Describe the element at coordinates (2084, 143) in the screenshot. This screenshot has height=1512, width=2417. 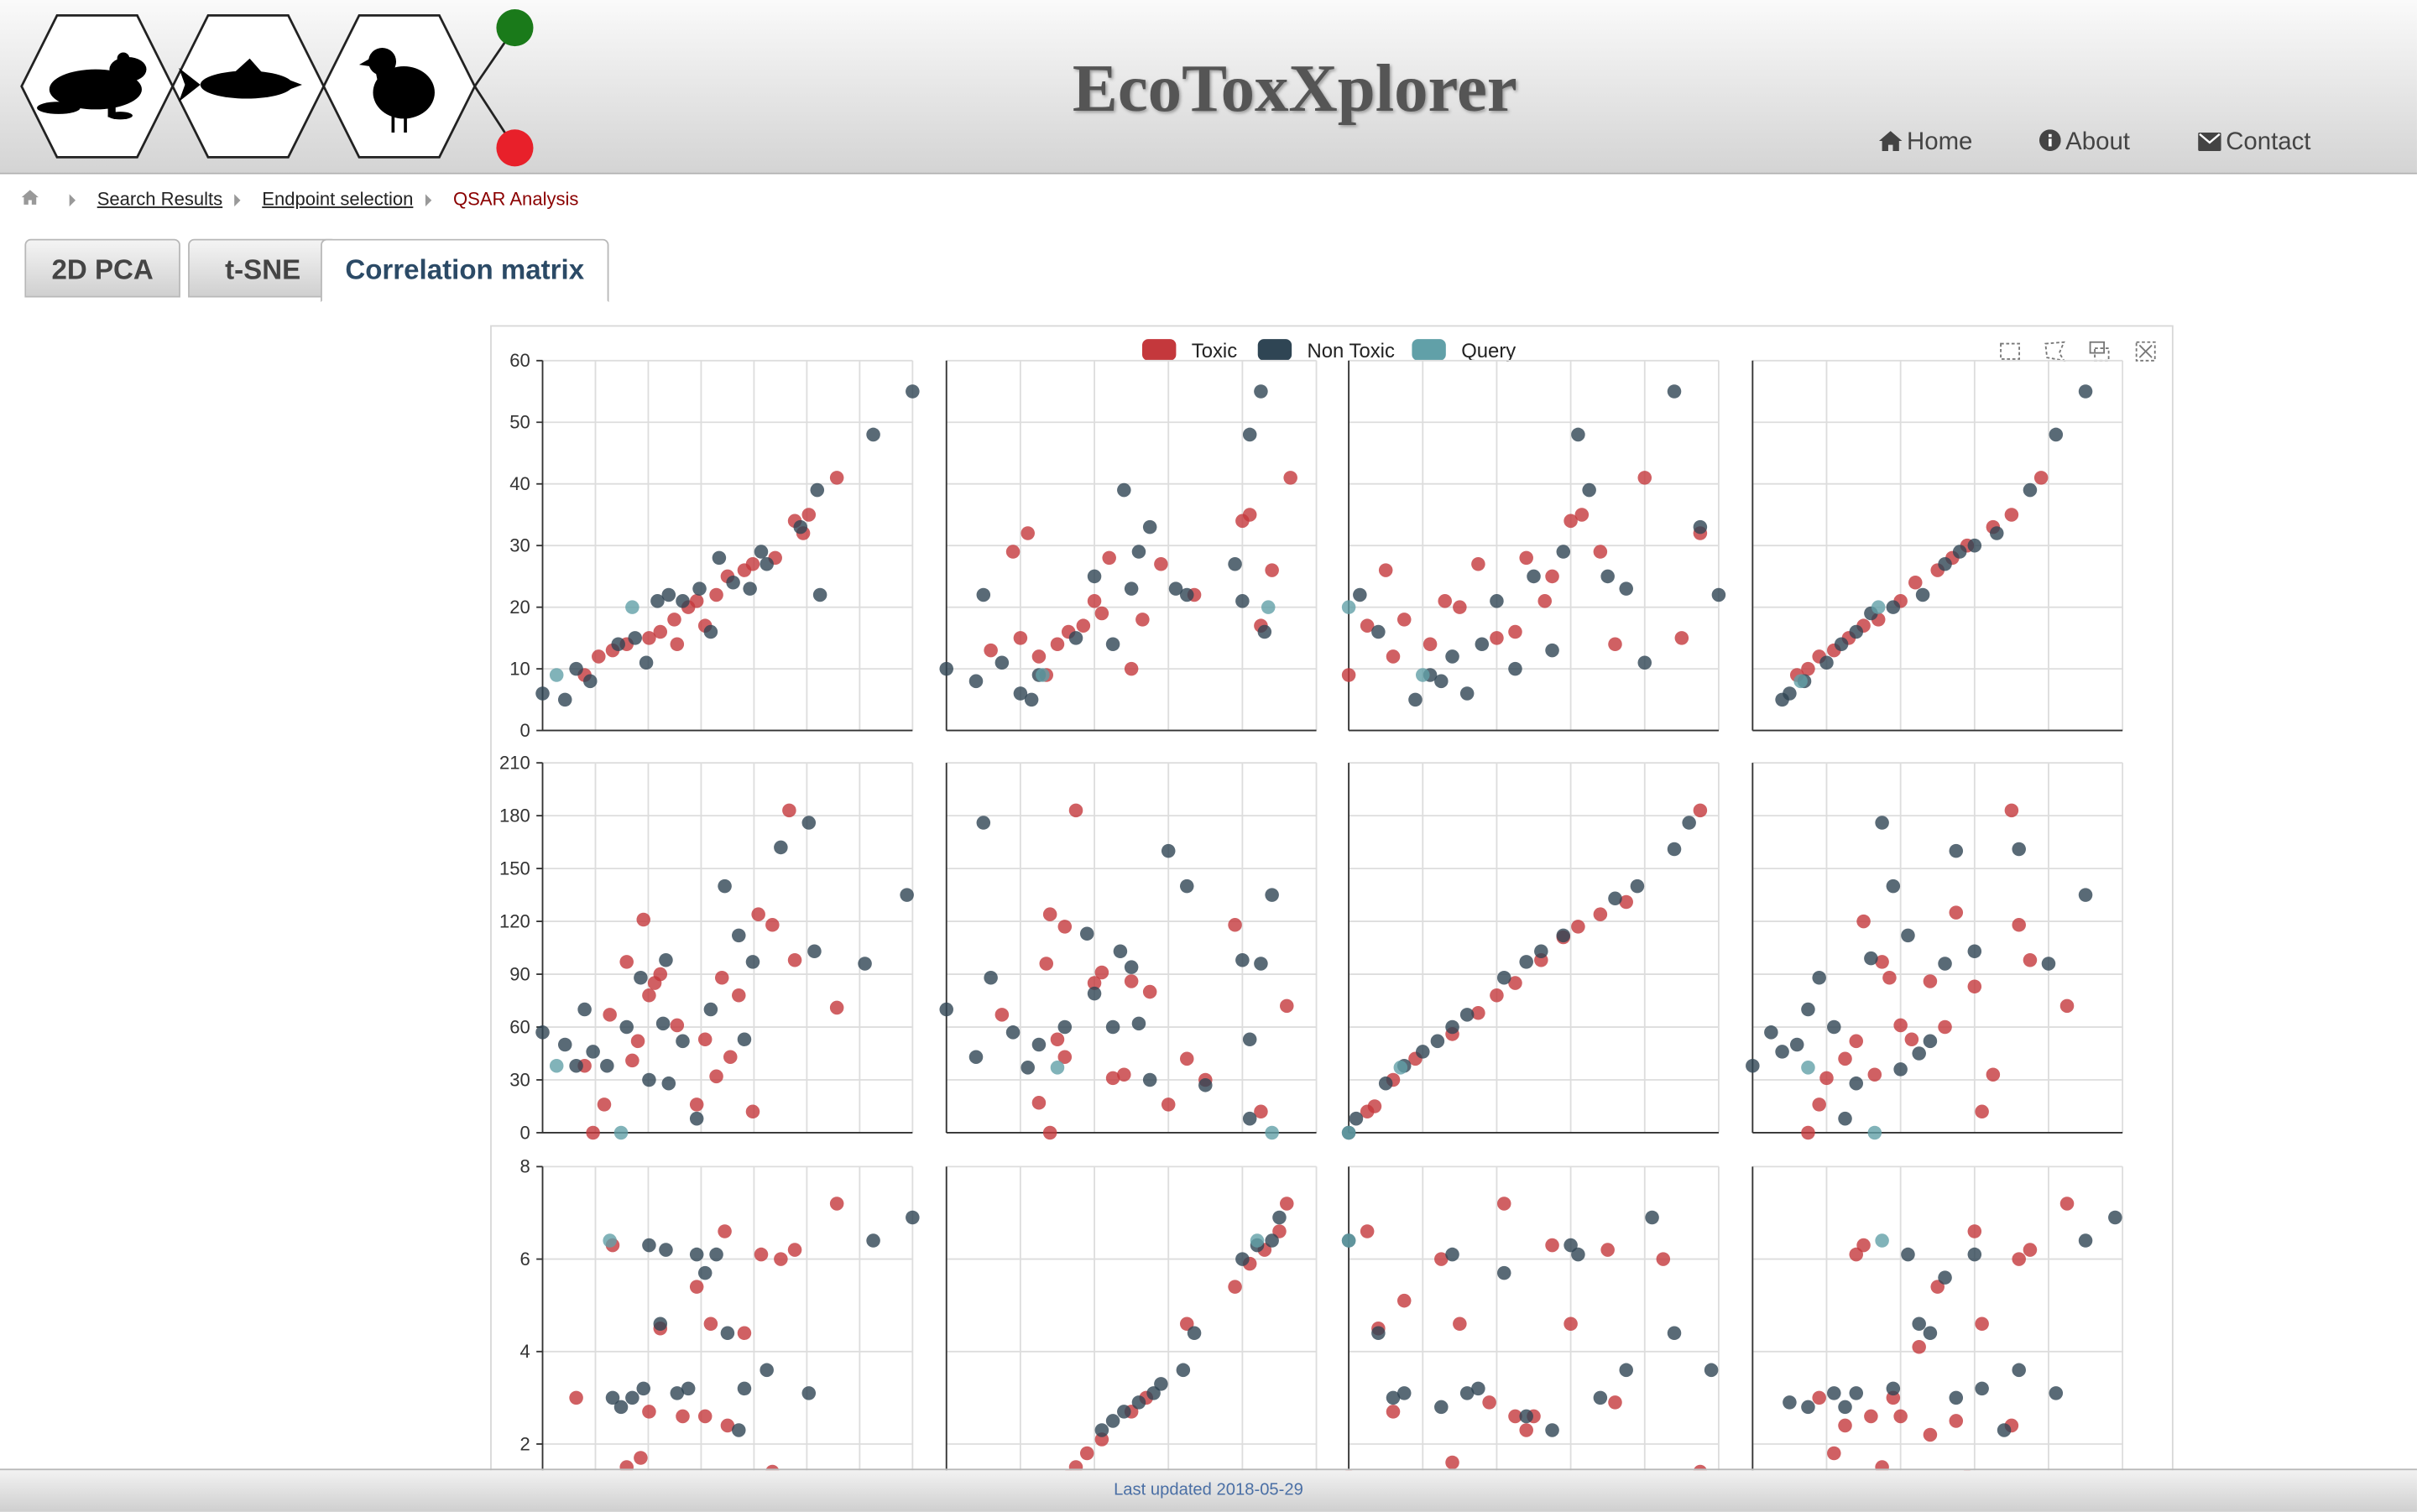
I see `nav-about: About` at that location.